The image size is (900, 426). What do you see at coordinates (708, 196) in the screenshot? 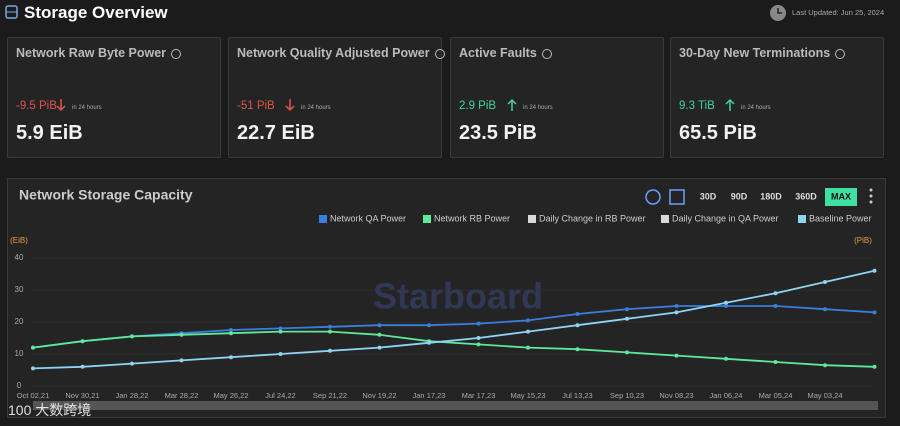
I see `range-button: 30D` at bounding box center [708, 196].